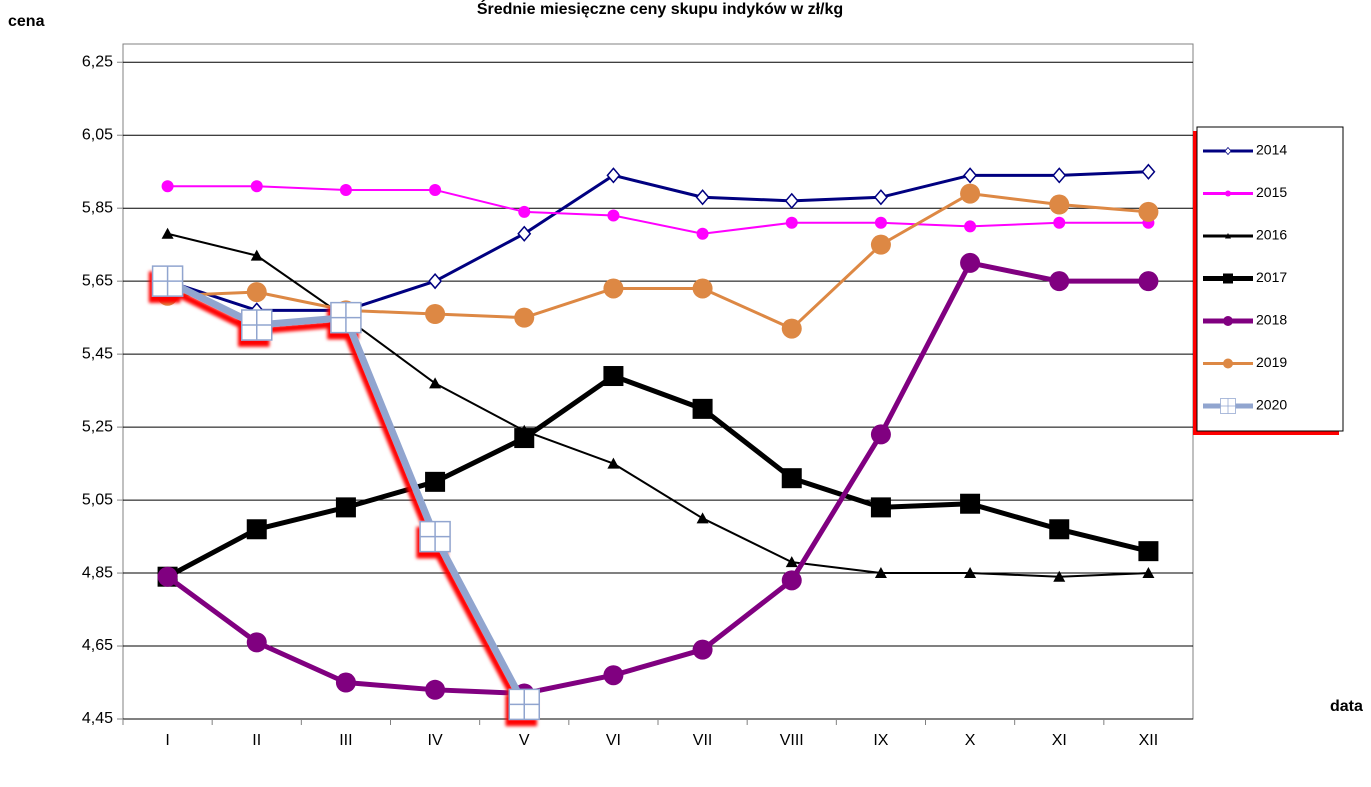 Image resolution: width=1371 pixels, height=787 pixels. Describe the element at coordinates (97, 572) in the screenshot. I see `y-tick-label: 4,85` at that location.